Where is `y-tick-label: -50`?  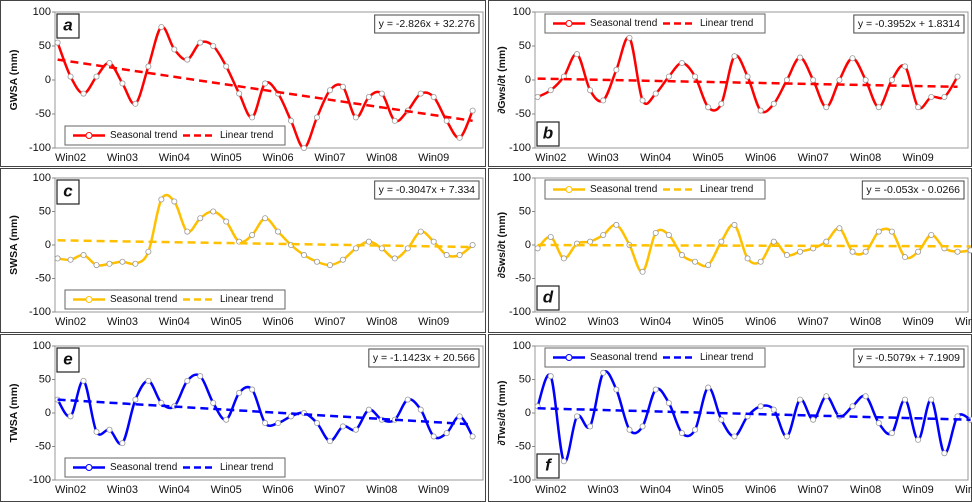 y-tick-label: -50 is located at coordinates (43, 446).